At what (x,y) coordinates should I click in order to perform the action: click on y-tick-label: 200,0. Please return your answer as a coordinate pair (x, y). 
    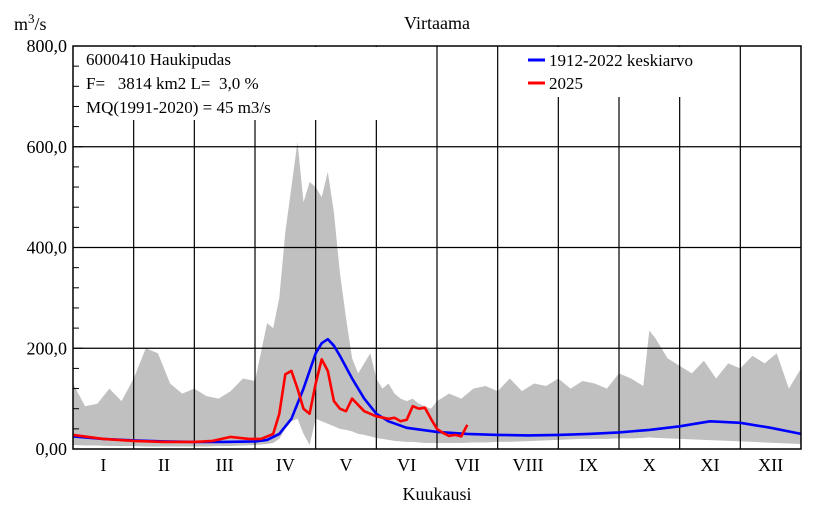
    Looking at the image, I should click on (47, 348).